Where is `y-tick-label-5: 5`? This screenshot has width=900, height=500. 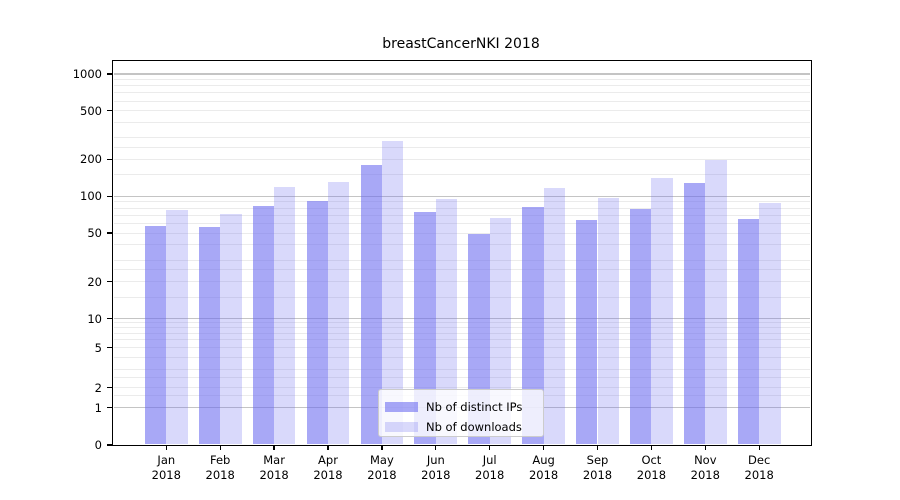 y-tick-label-5: 5 is located at coordinates (98, 347).